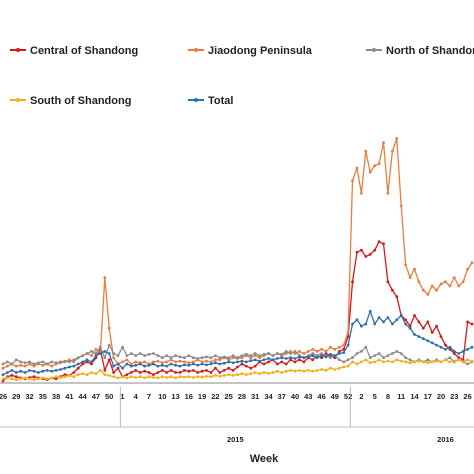 Image resolution: width=474 pixels, height=474 pixels. What do you see at coordinates (445, 439) in the screenshot?
I see `year-label: 2016` at bounding box center [445, 439].